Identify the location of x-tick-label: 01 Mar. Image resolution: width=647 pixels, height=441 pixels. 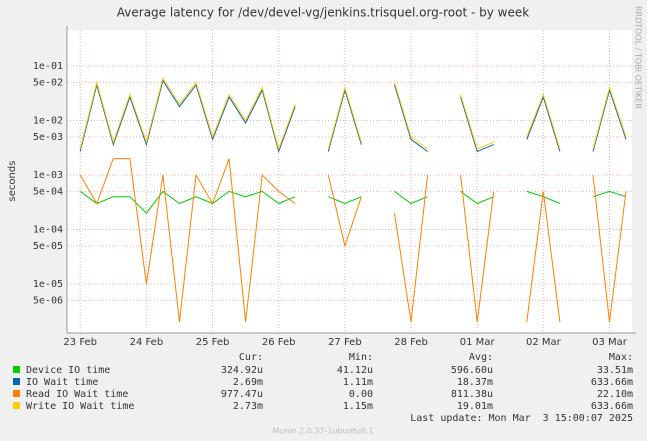
(478, 342).